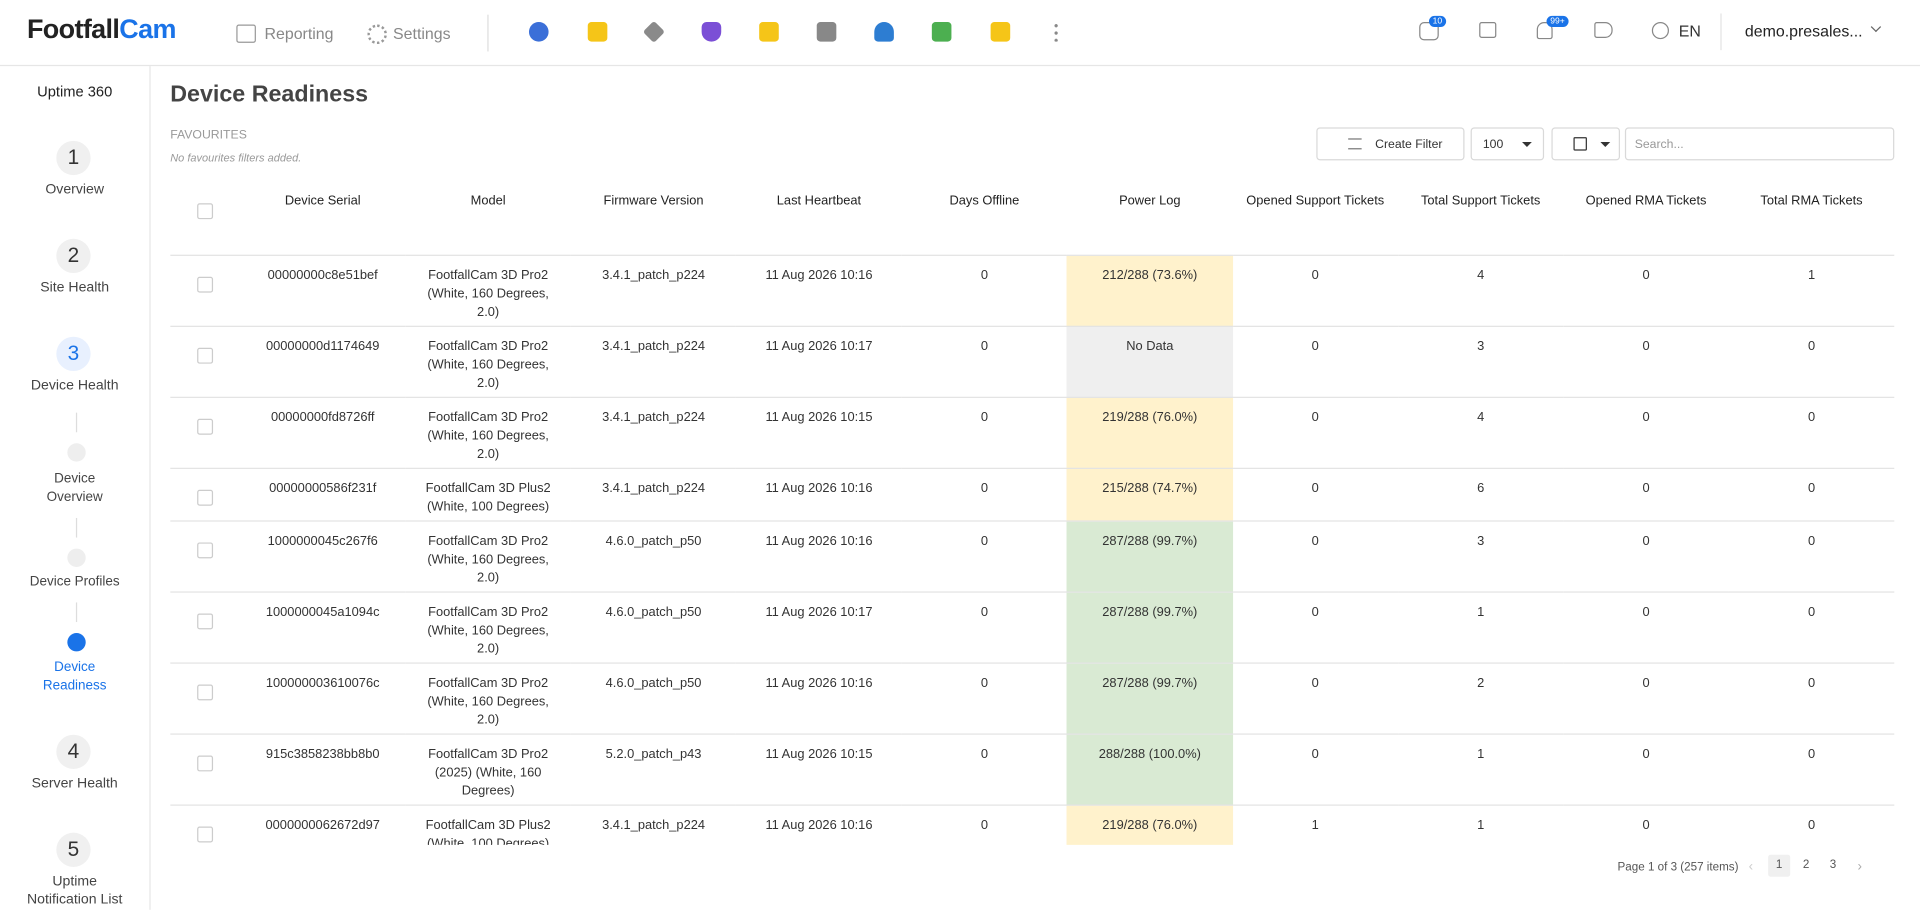 Image resolution: width=1920 pixels, height=911 pixels. I want to click on logo-first: Footfall, so click(73, 29).